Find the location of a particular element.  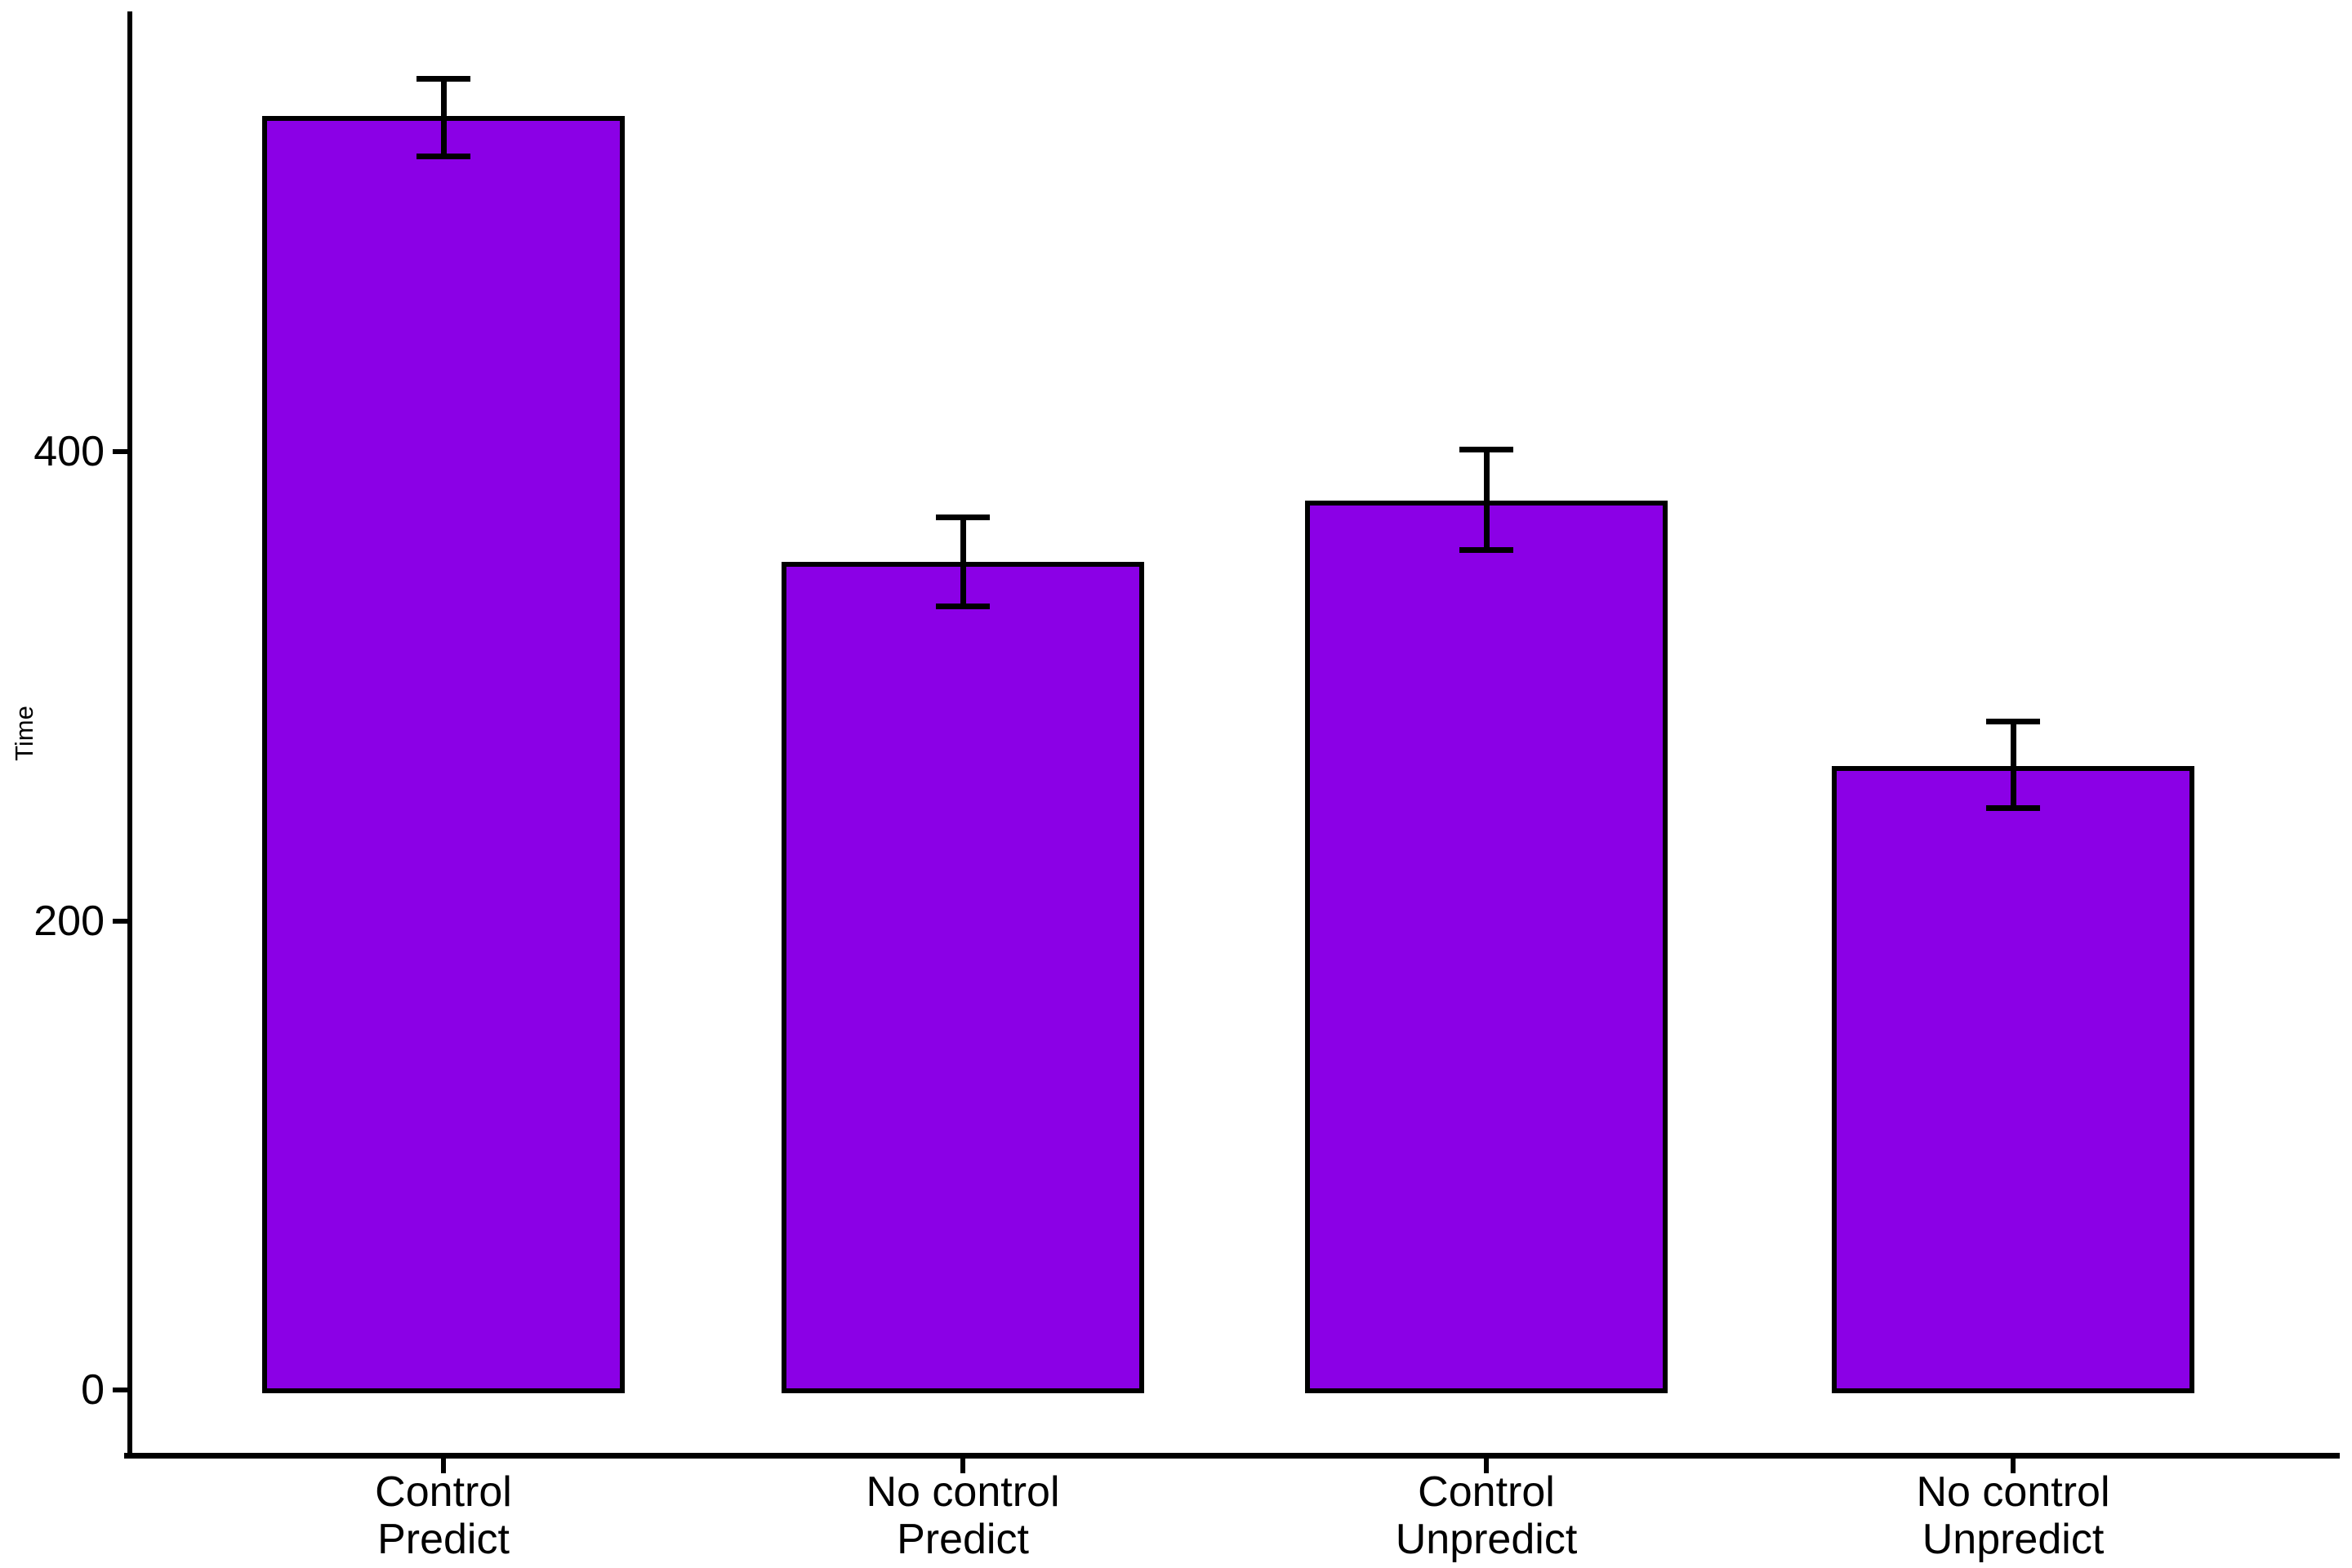

x-category-label: No control Unpredict is located at coordinates (2013, 1515).